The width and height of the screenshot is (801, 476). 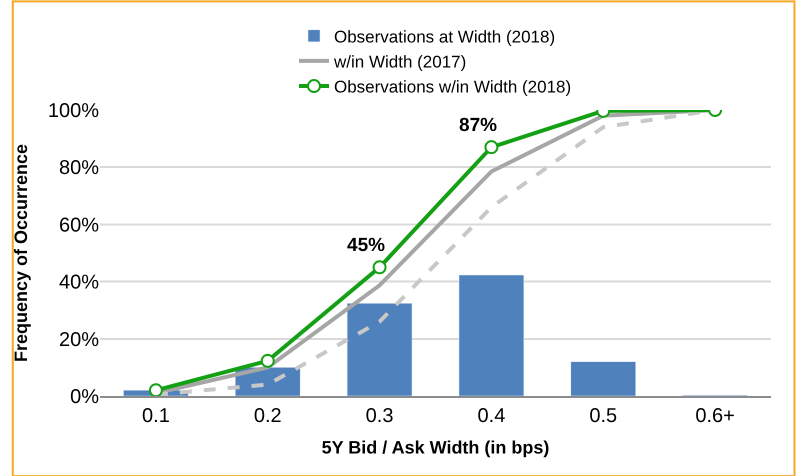 What do you see at coordinates (79, 168) in the screenshot?
I see `y-tick-label: 80%` at bounding box center [79, 168].